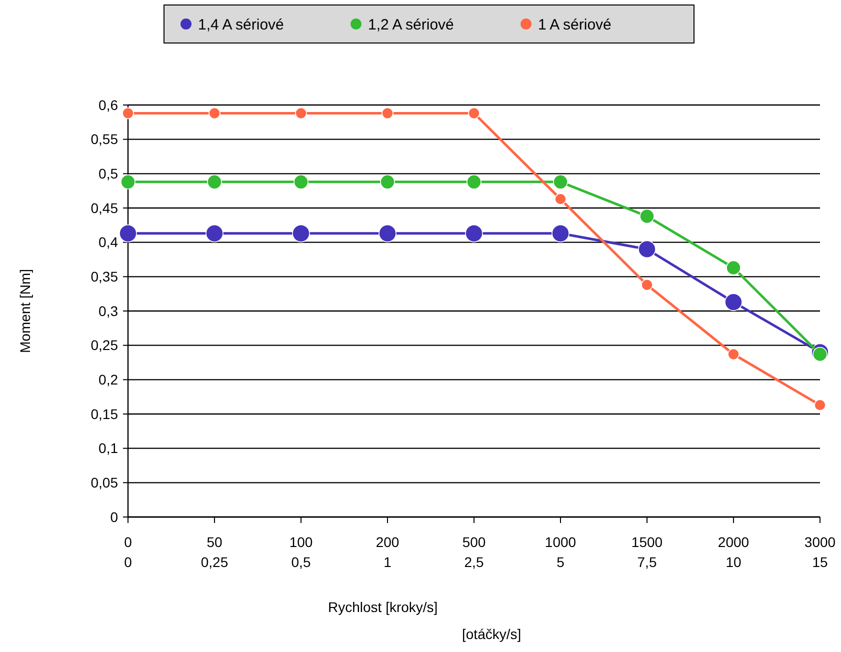 The height and width of the screenshot is (652, 841). Describe the element at coordinates (108, 242) in the screenshot. I see `y-tick-label: 0,4` at that location.